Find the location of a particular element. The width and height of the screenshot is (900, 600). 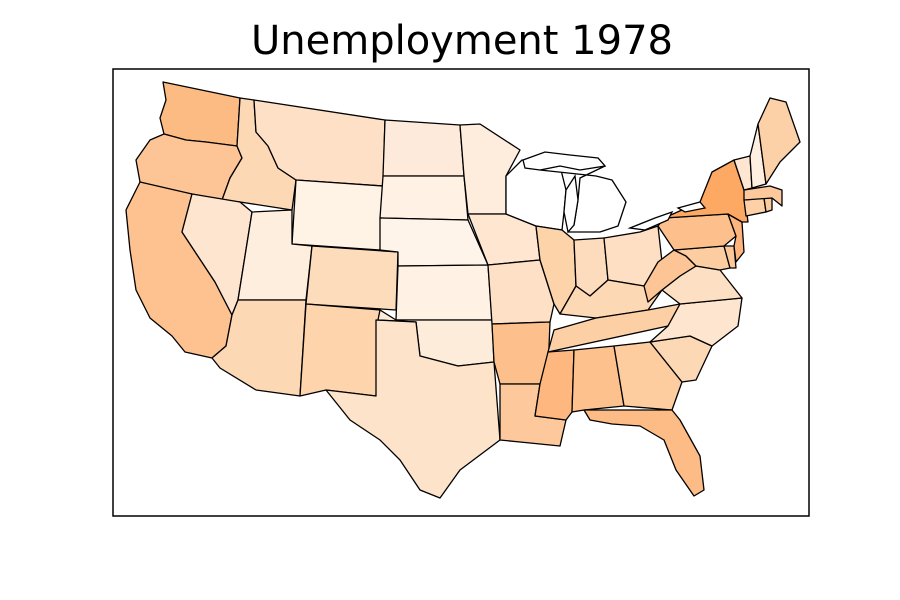

state-new-york is located at coordinates (706, 191).